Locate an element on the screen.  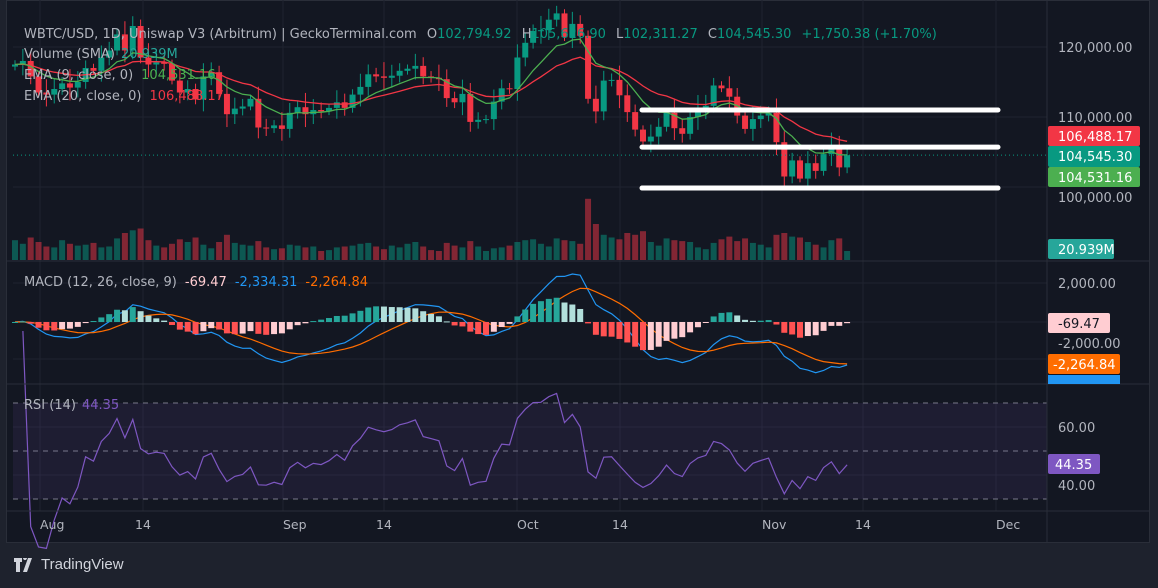
legend-rsi: RSI (14) 44.35 is located at coordinates (71, 405).